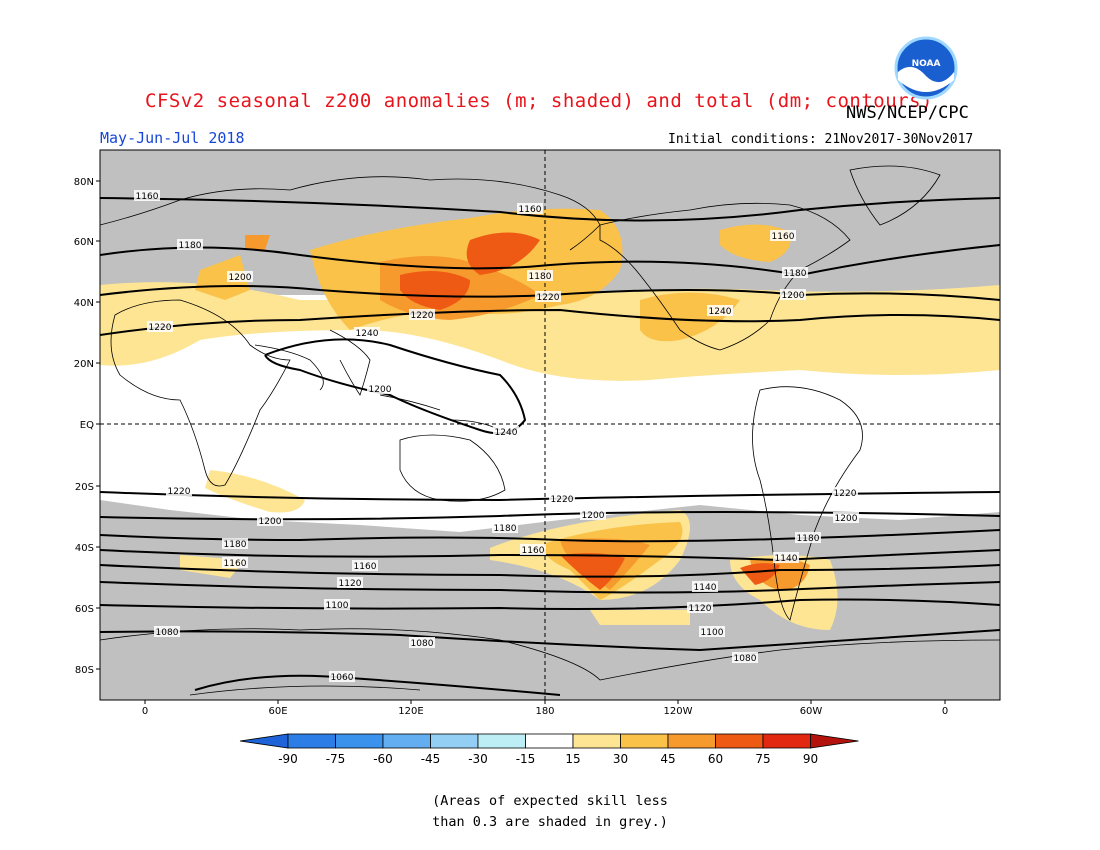 The image size is (1100, 850). I want to click on agency-label: NWS/NCEP/CPC, so click(907, 113).